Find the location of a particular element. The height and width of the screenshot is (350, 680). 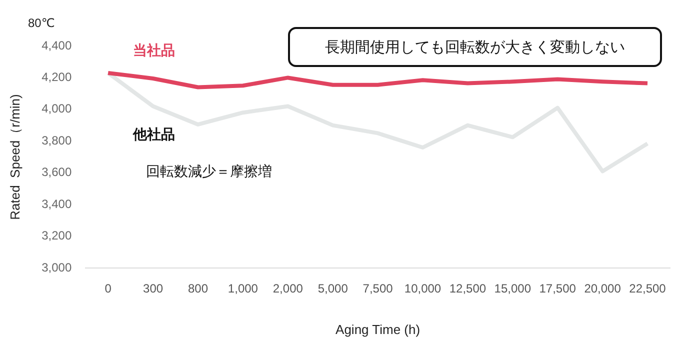

x-tick-label: 300 is located at coordinates (153, 289).